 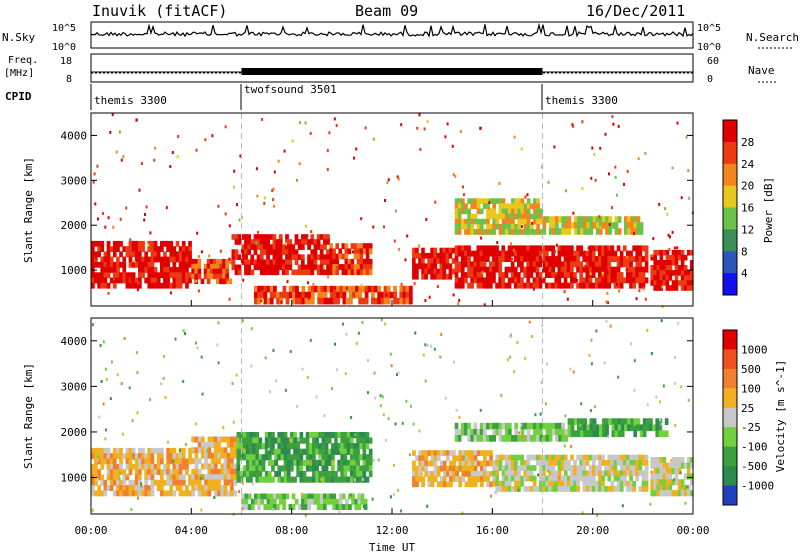 I want to click on velocity-colorbar-tick: -500, so click(x=754, y=466).